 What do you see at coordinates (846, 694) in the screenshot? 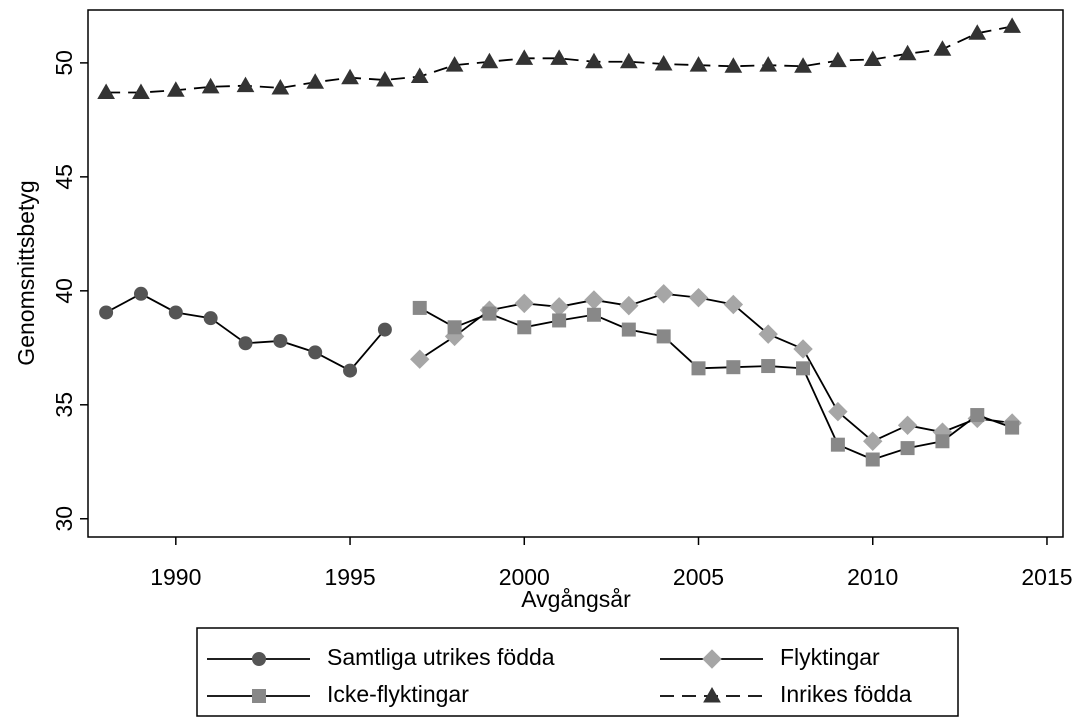
I see `legend-label: Inrikes födda` at bounding box center [846, 694].